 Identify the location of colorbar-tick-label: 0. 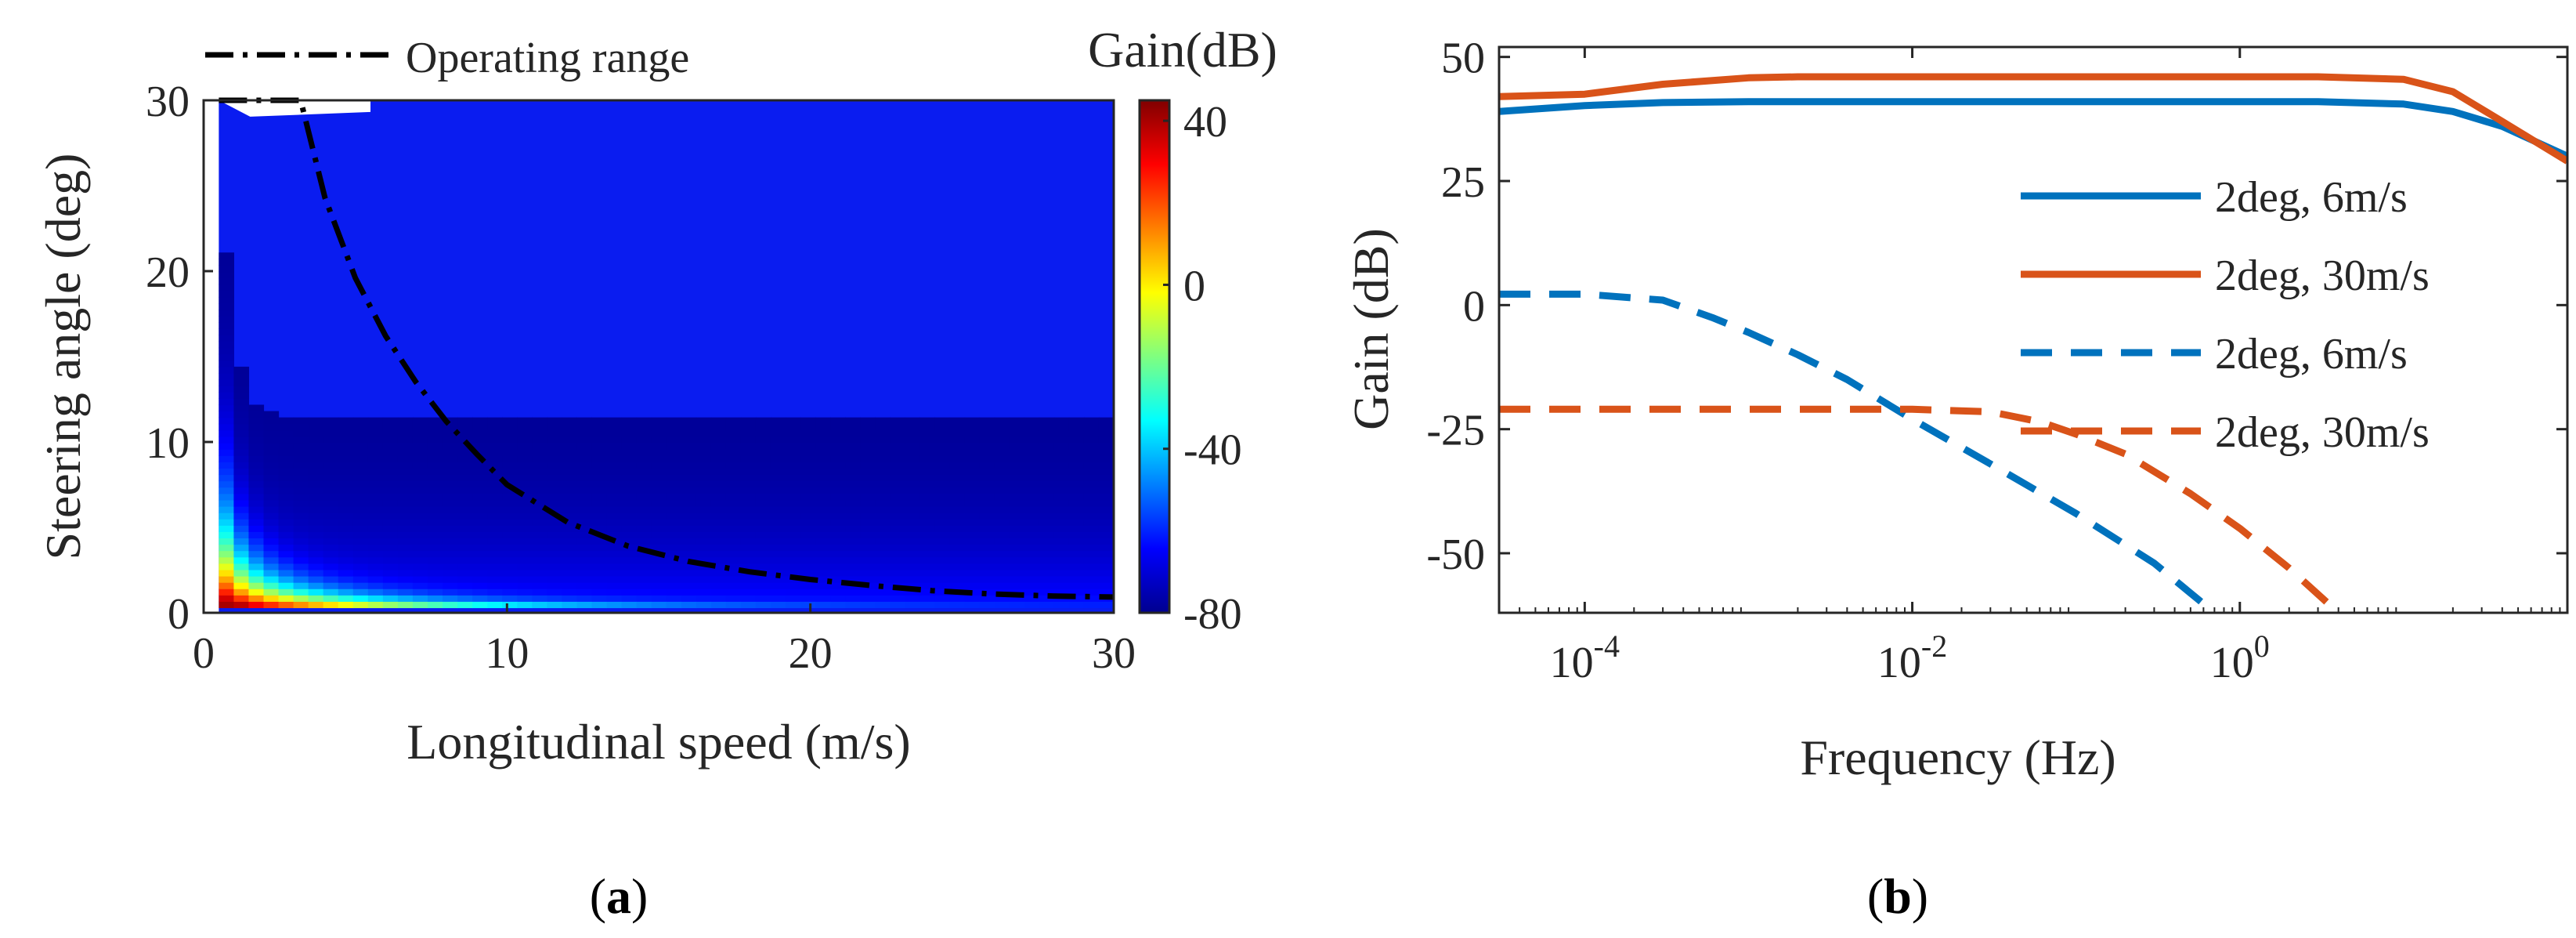
(1194, 286).